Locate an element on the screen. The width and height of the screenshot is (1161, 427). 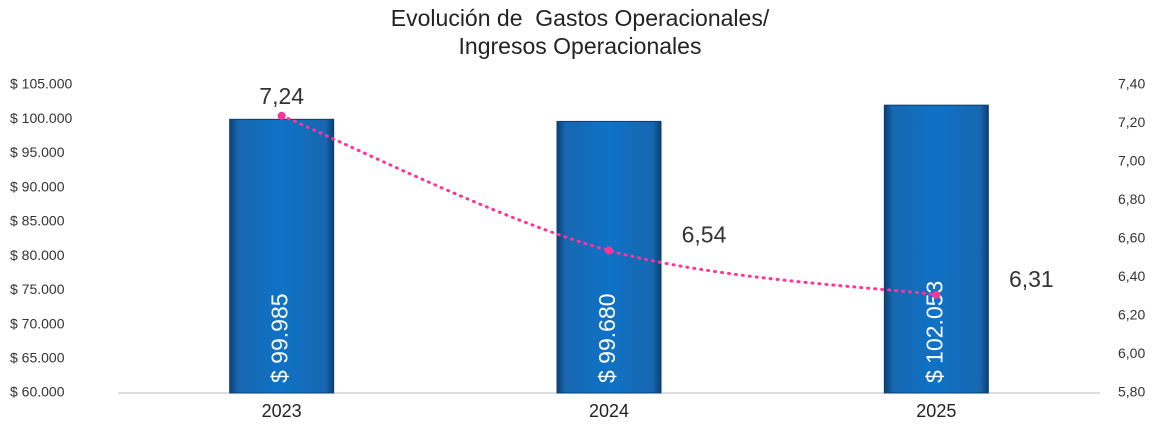
x-tick-label: 2025 is located at coordinates (936, 411).